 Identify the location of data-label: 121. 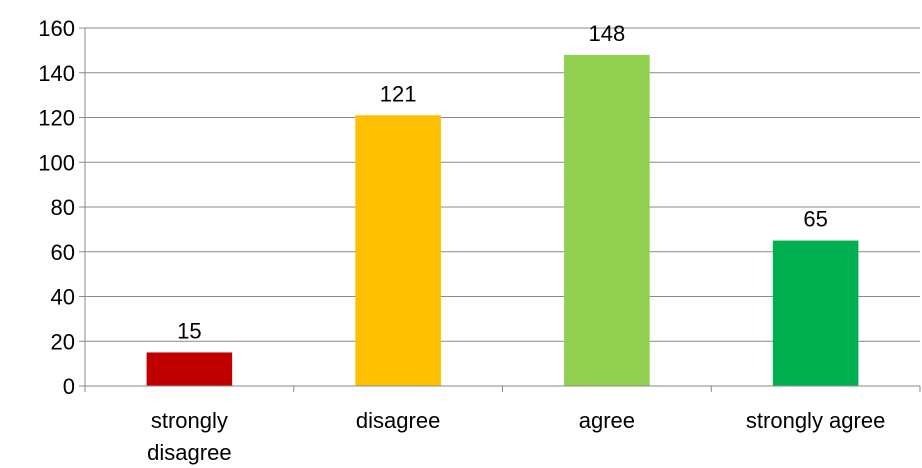
(398, 93).